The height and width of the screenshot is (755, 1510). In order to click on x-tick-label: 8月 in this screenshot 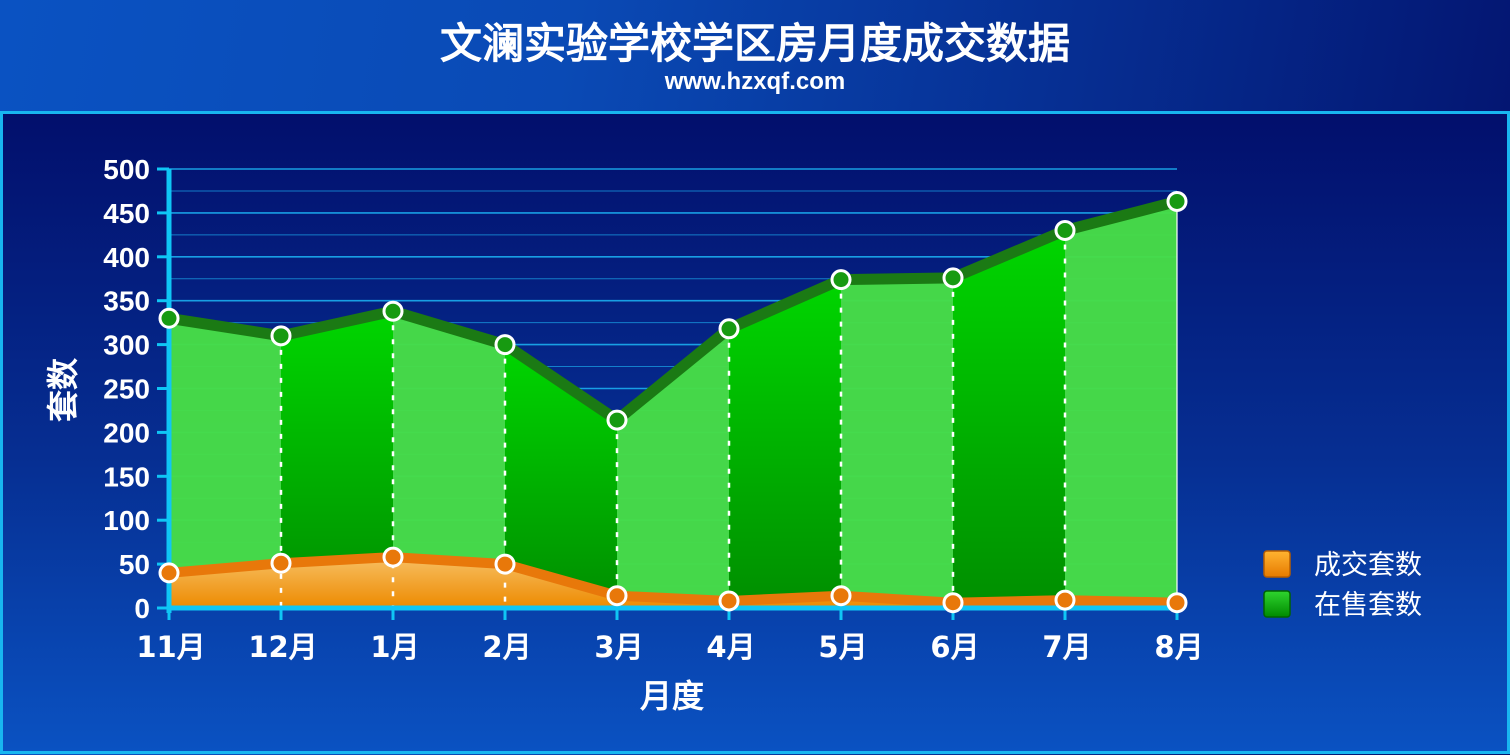, I will do `click(1178, 647)`.